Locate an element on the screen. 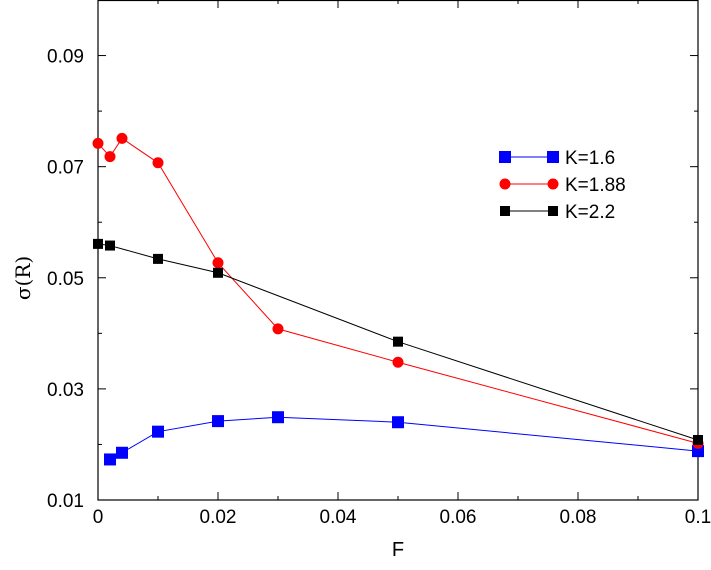 Image resolution: width=711 pixels, height=570 pixels. legend-k-1-88: K=1.88 is located at coordinates (562, 185).